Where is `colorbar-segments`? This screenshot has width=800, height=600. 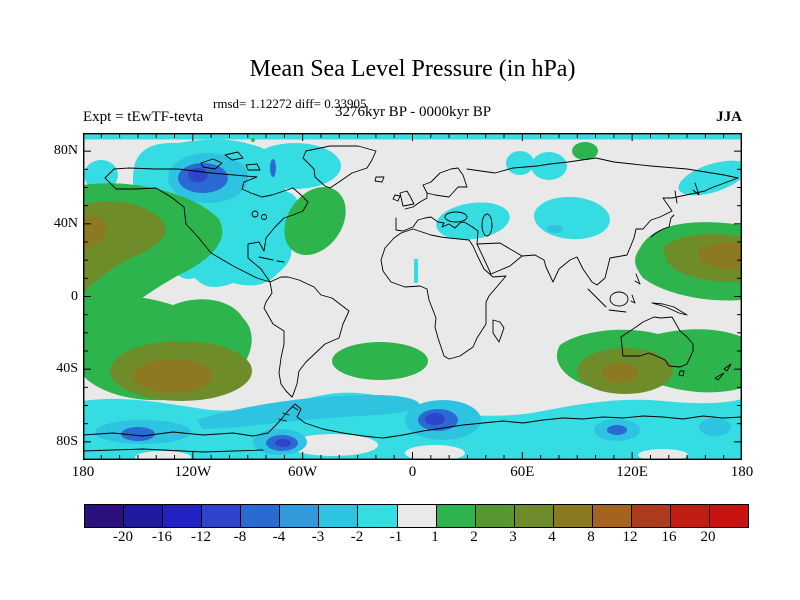
colorbar-segments is located at coordinates (417, 516).